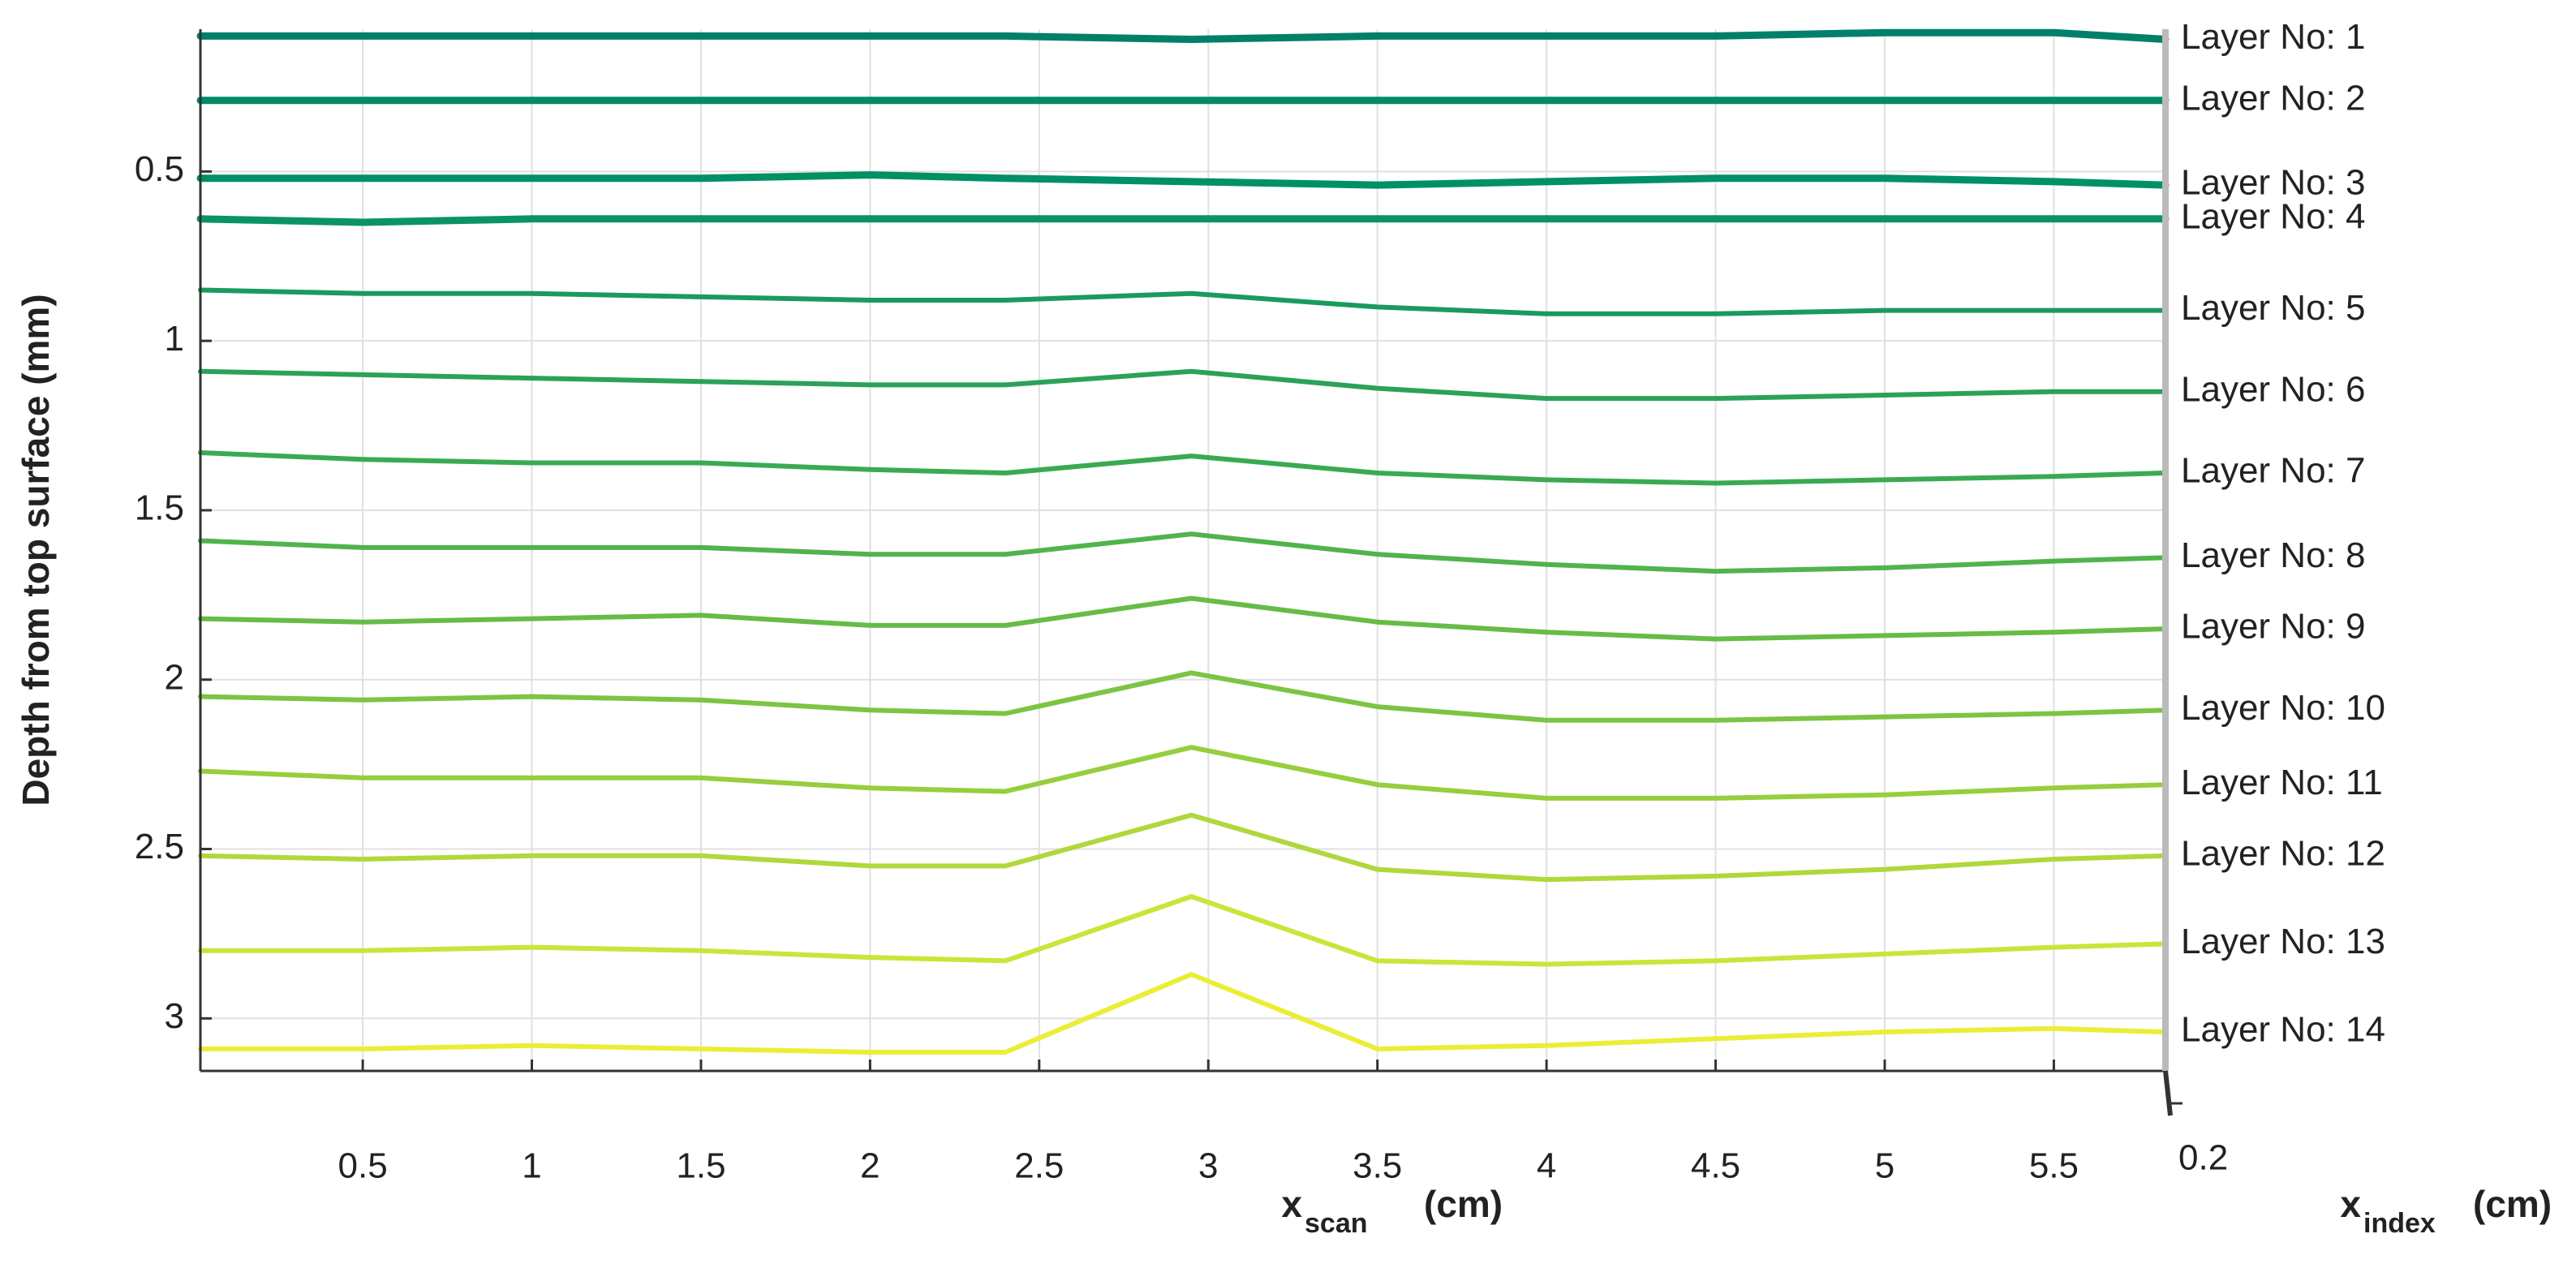  Describe the element at coordinates (531, 1166) in the screenshot. I see `x-tick-label: 1` at that location.